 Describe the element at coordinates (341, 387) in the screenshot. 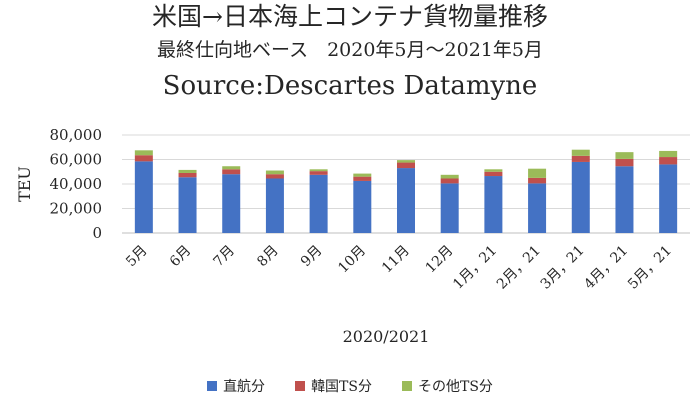

I see `legend-label-korea-ts: 韓国TS分` at that location.